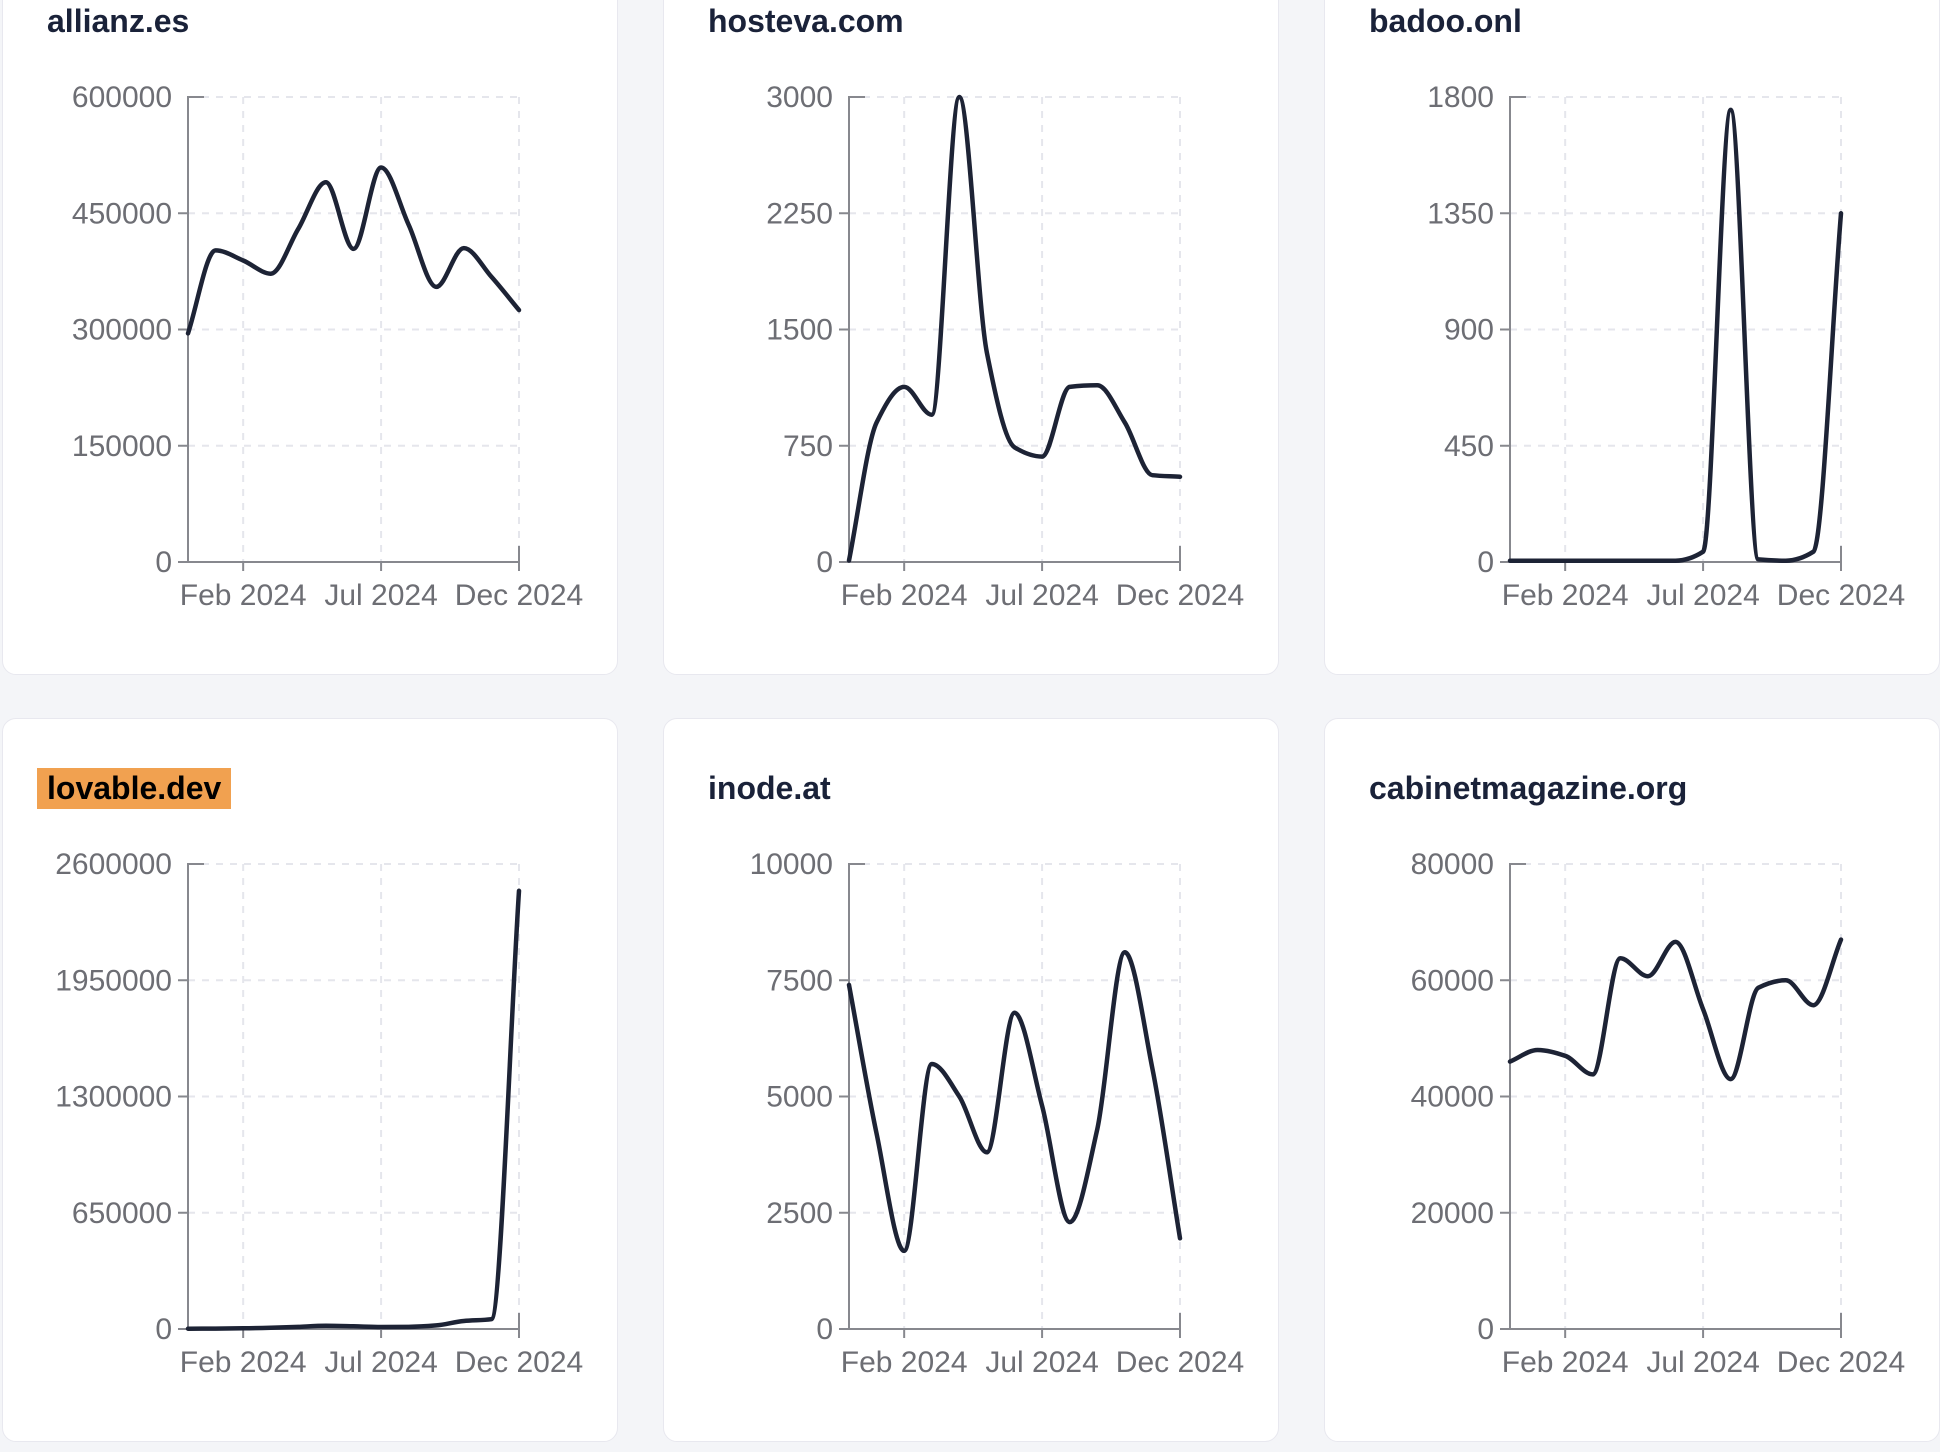  What do you see at coordinates (1452, 1097) in the screenshot?
I see `y-tick-label: 40000` at bounding box center [1452, 1097].